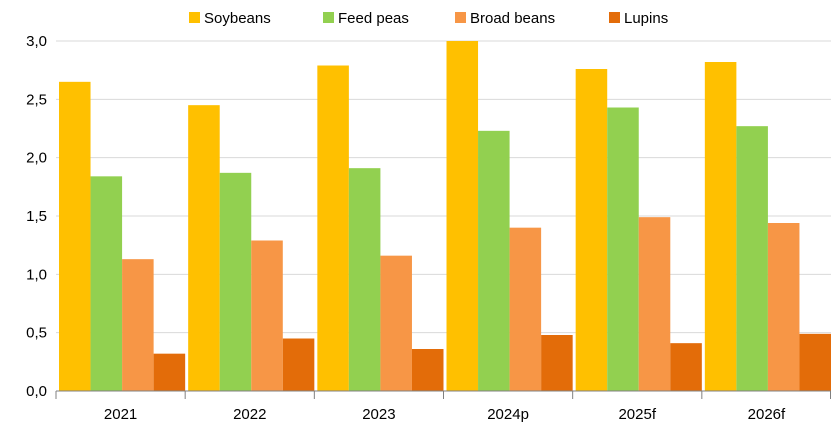 This screenshot has width=831, height=430. What do you see at coordinates (767, 414) in the screenshot?
I see `x-tick-label: 2026f` at bounding box center [767, 414].